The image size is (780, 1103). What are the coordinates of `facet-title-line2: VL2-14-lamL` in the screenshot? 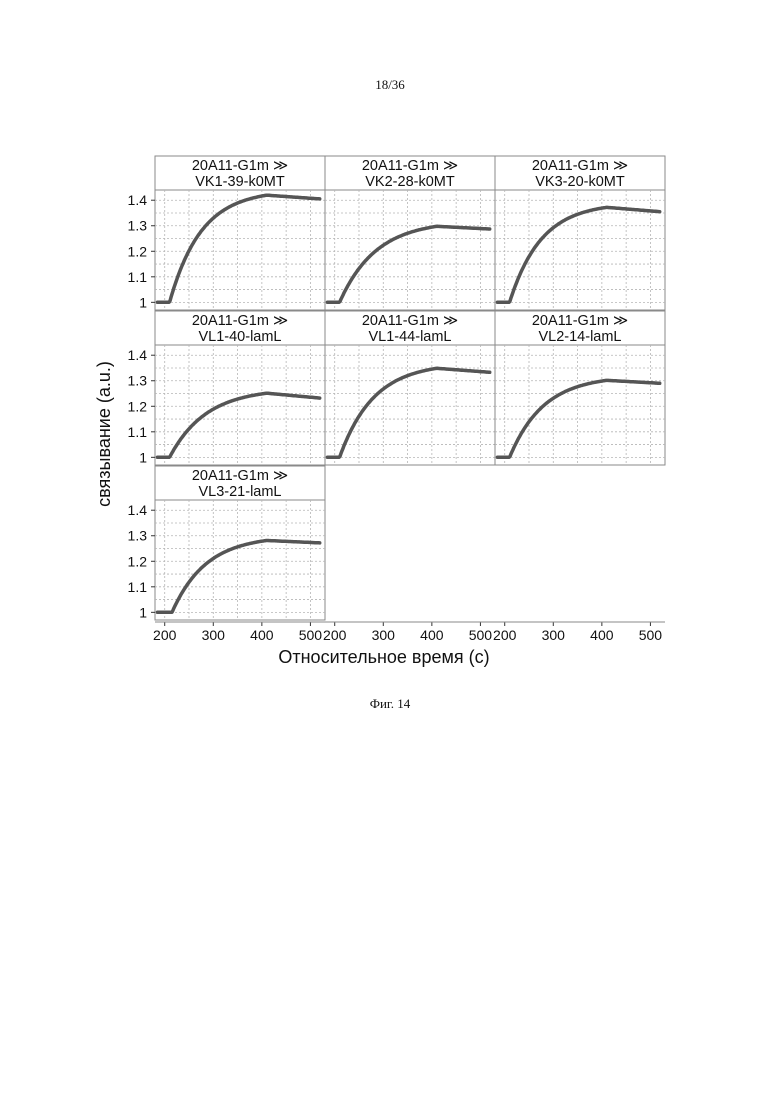 It's located at (579, 337).